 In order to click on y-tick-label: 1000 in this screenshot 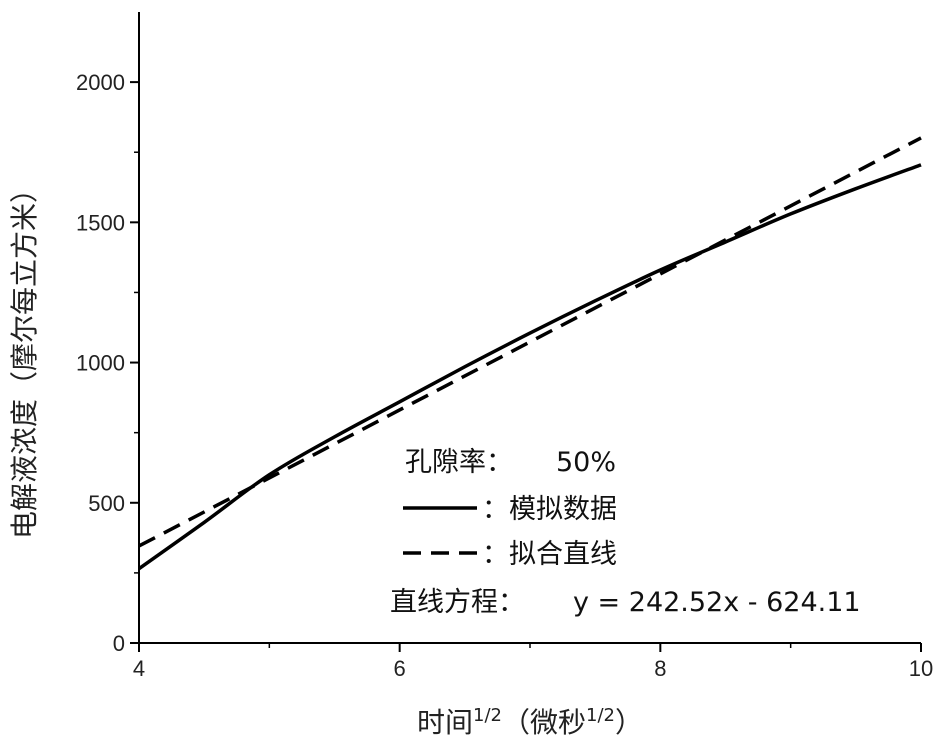, I will do `click(100, 363)`.